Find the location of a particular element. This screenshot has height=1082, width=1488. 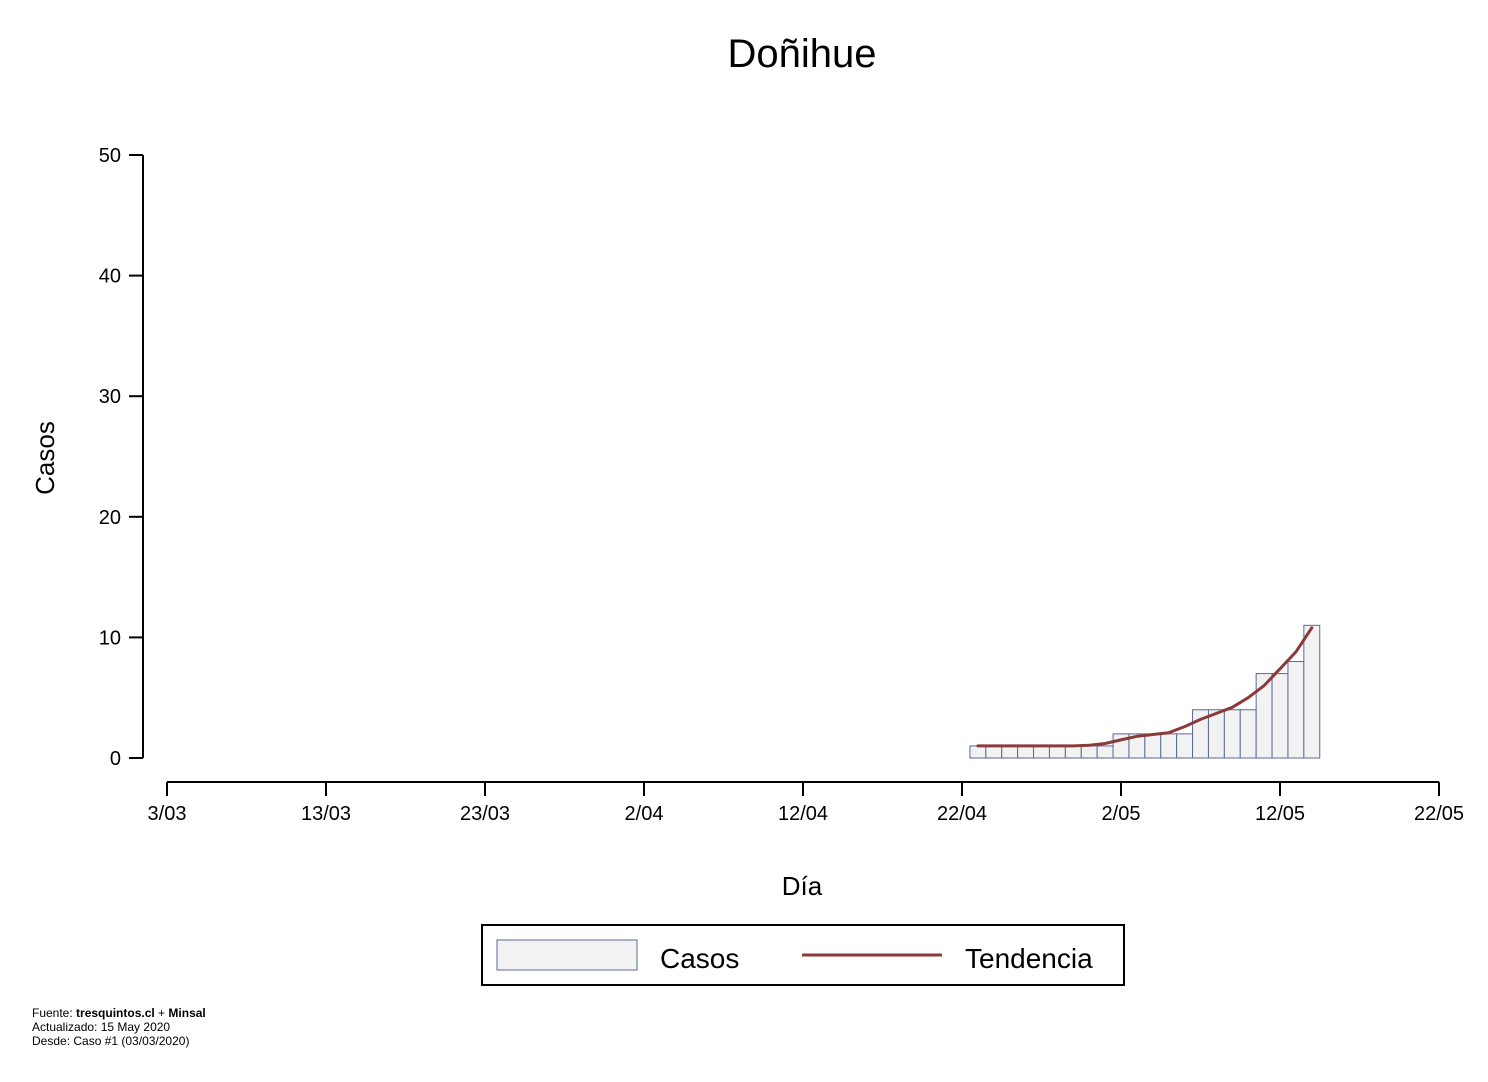

x-tick-label: 2/05 is located at coordinates (1121, 814).